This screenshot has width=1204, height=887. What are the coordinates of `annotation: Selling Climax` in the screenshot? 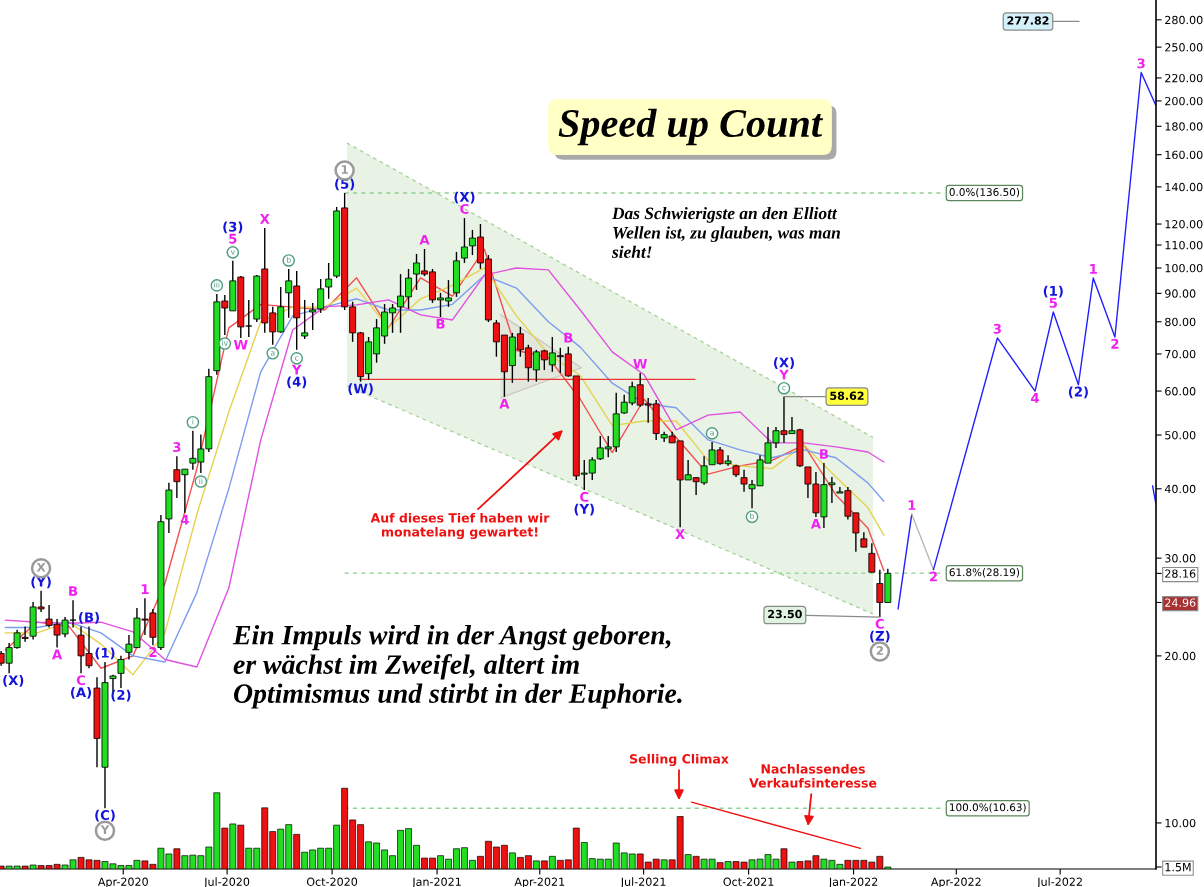 It's located at (679, 760).